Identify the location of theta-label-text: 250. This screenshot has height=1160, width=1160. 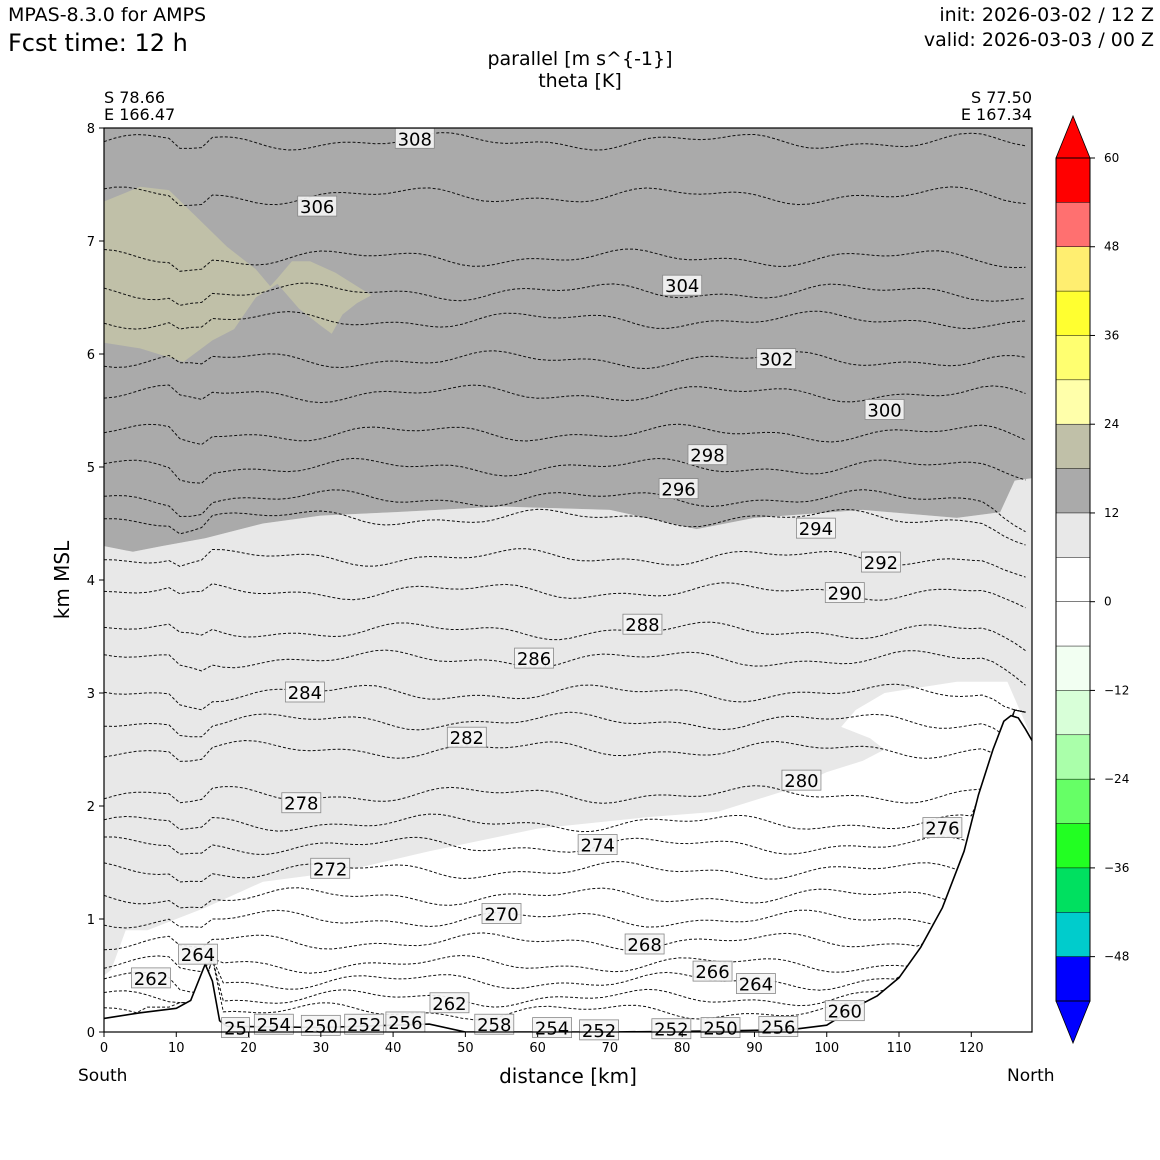
(720, 1029).